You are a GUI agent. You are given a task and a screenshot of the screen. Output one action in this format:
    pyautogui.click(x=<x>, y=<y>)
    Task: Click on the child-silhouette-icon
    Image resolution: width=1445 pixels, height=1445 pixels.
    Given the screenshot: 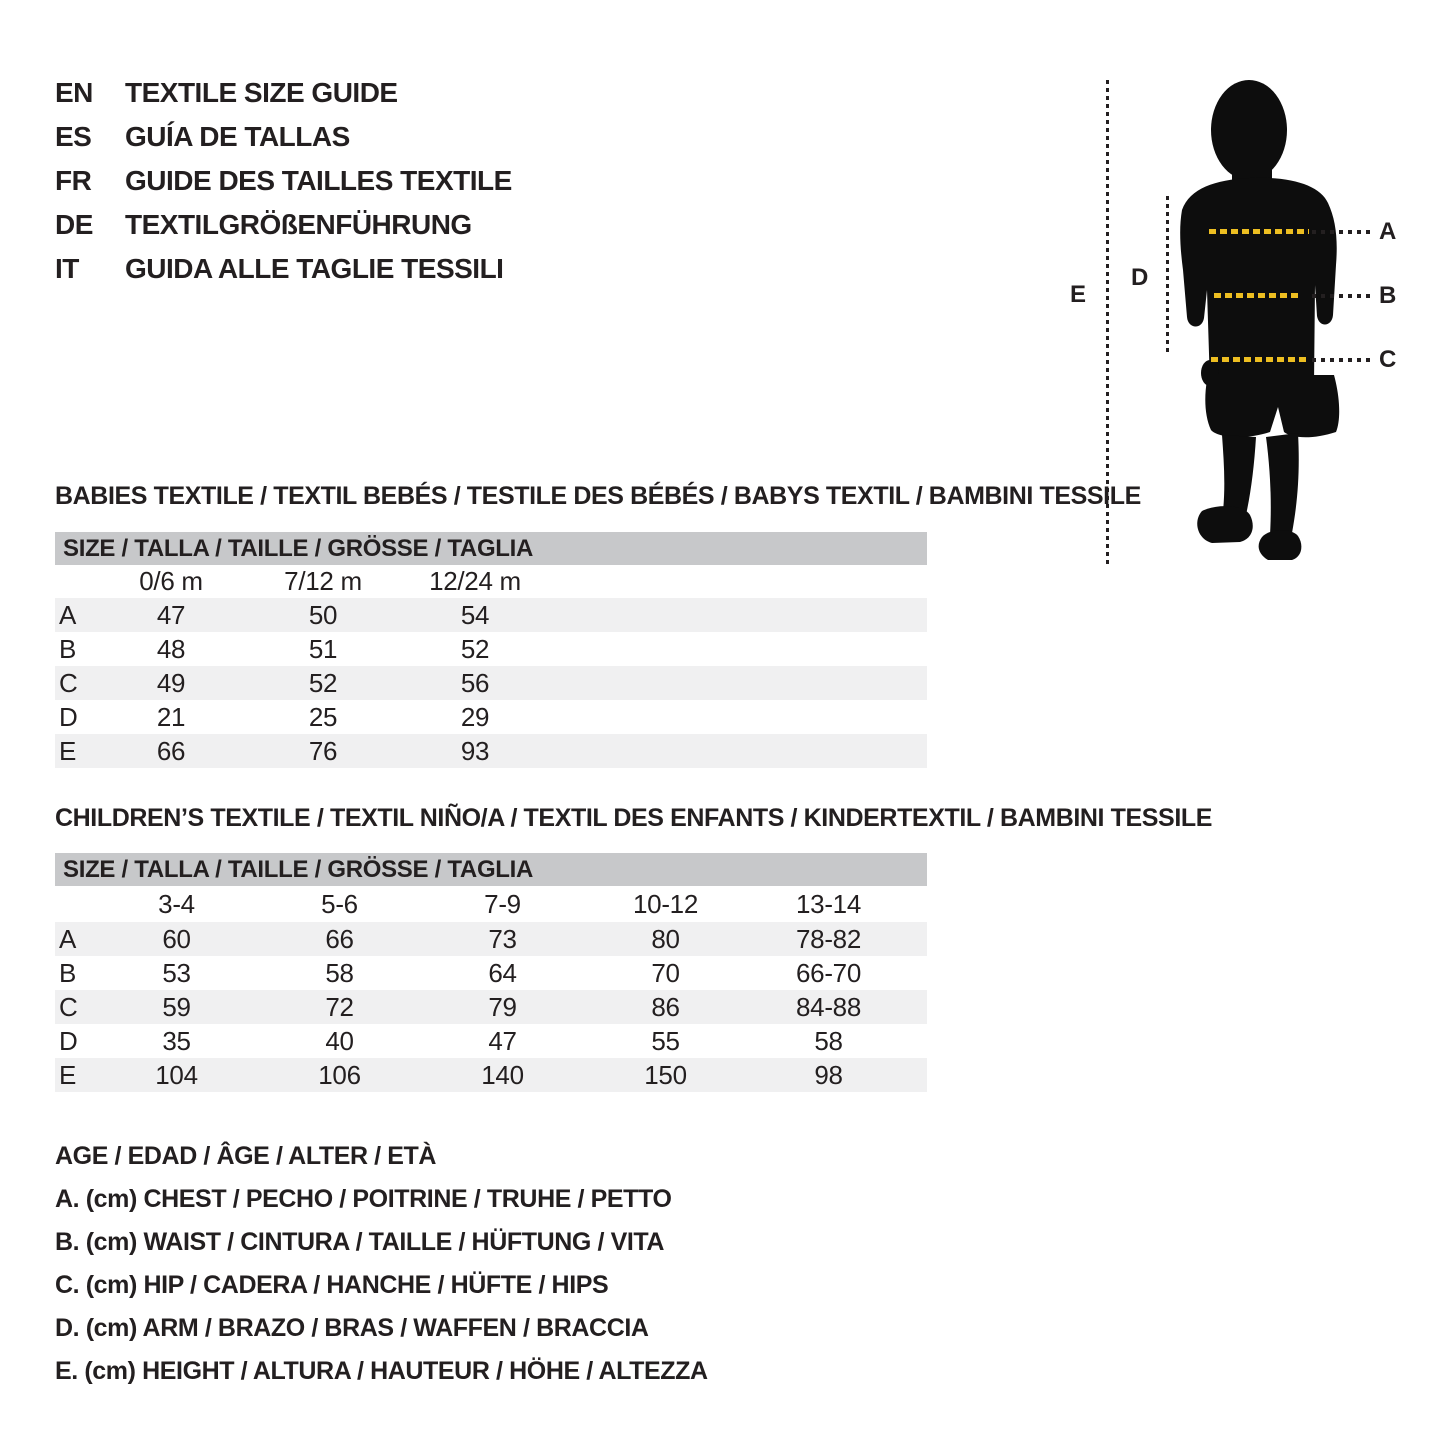 What is the action you would take?
    pyautogui.click(x=1260, y=320)
    